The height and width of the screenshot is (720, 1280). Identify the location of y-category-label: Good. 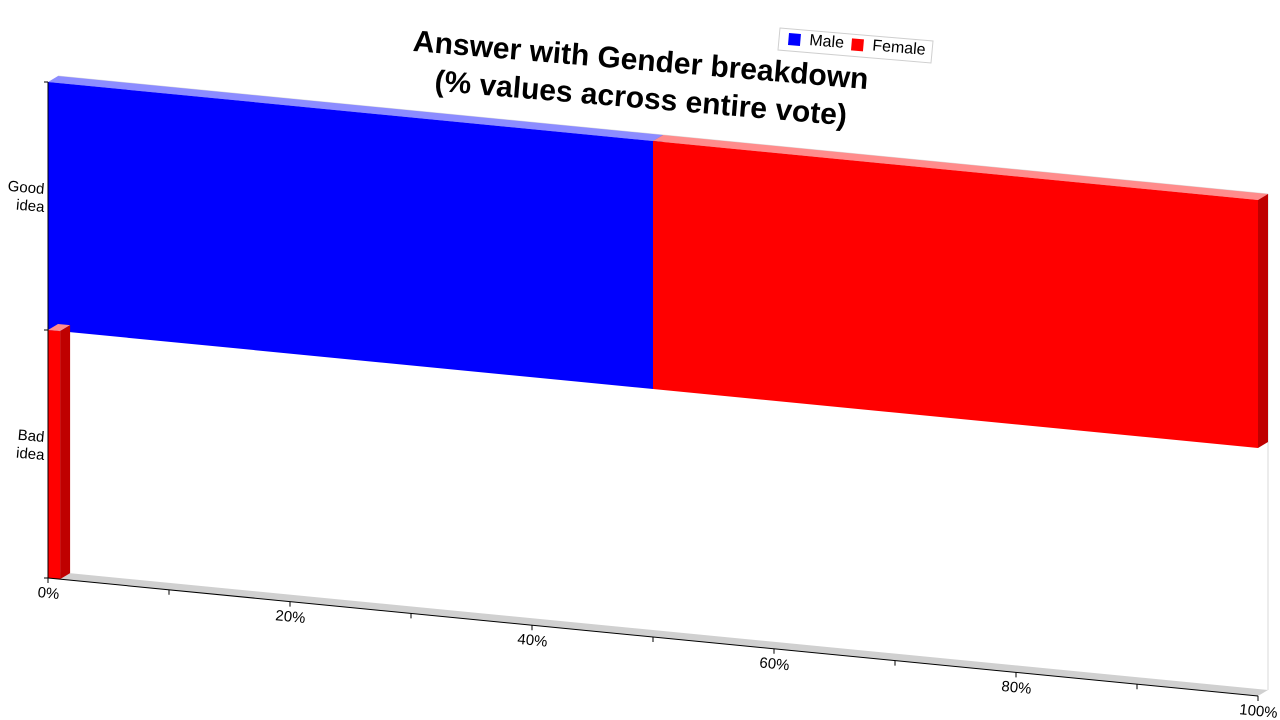
(26, 188).